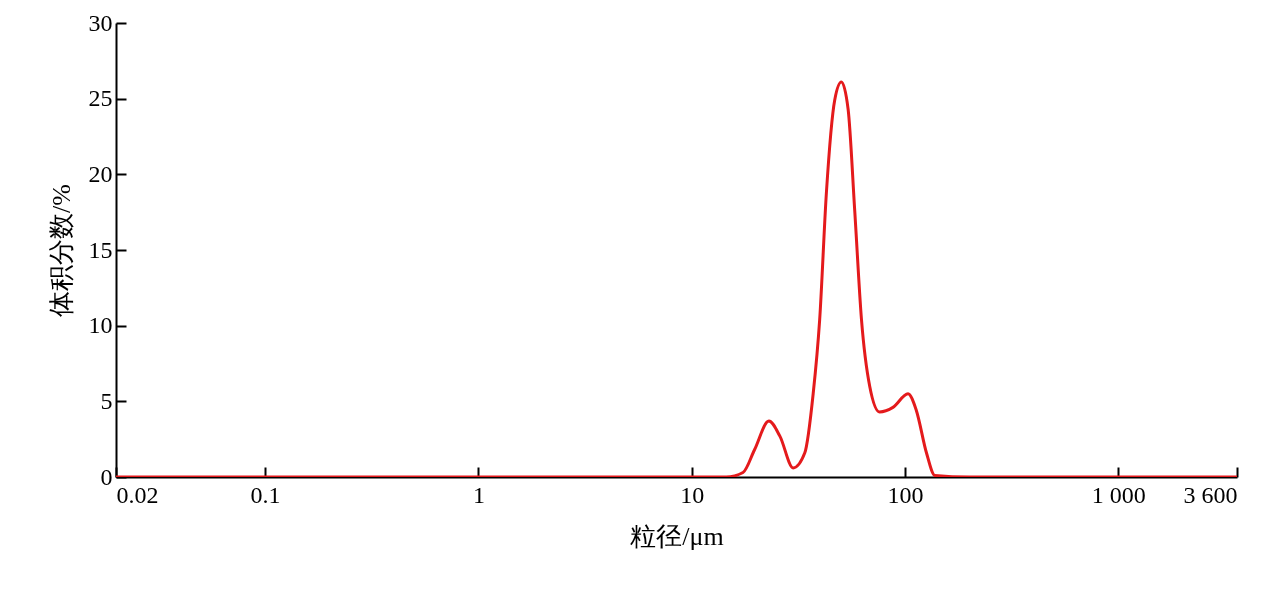 The height and width of the screenshot is (591, 1280). Describe the element at coordinates (106, 400) in the screenshot. I see `y-tick-label: 5` at that location.